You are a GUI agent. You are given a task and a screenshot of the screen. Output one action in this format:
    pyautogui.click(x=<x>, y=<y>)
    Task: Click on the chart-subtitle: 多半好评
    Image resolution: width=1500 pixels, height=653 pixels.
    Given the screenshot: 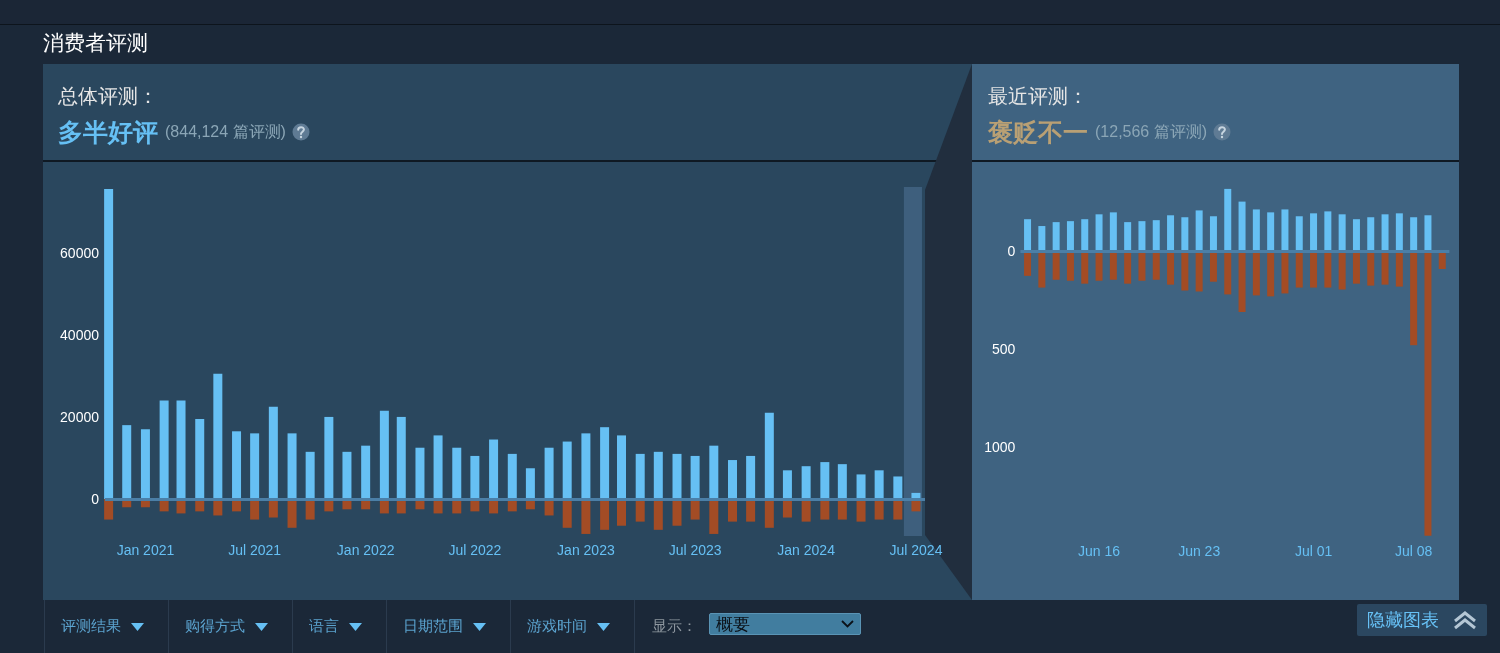 What is the action you would take?
    pyautogui.click(x=108, y=132)
    